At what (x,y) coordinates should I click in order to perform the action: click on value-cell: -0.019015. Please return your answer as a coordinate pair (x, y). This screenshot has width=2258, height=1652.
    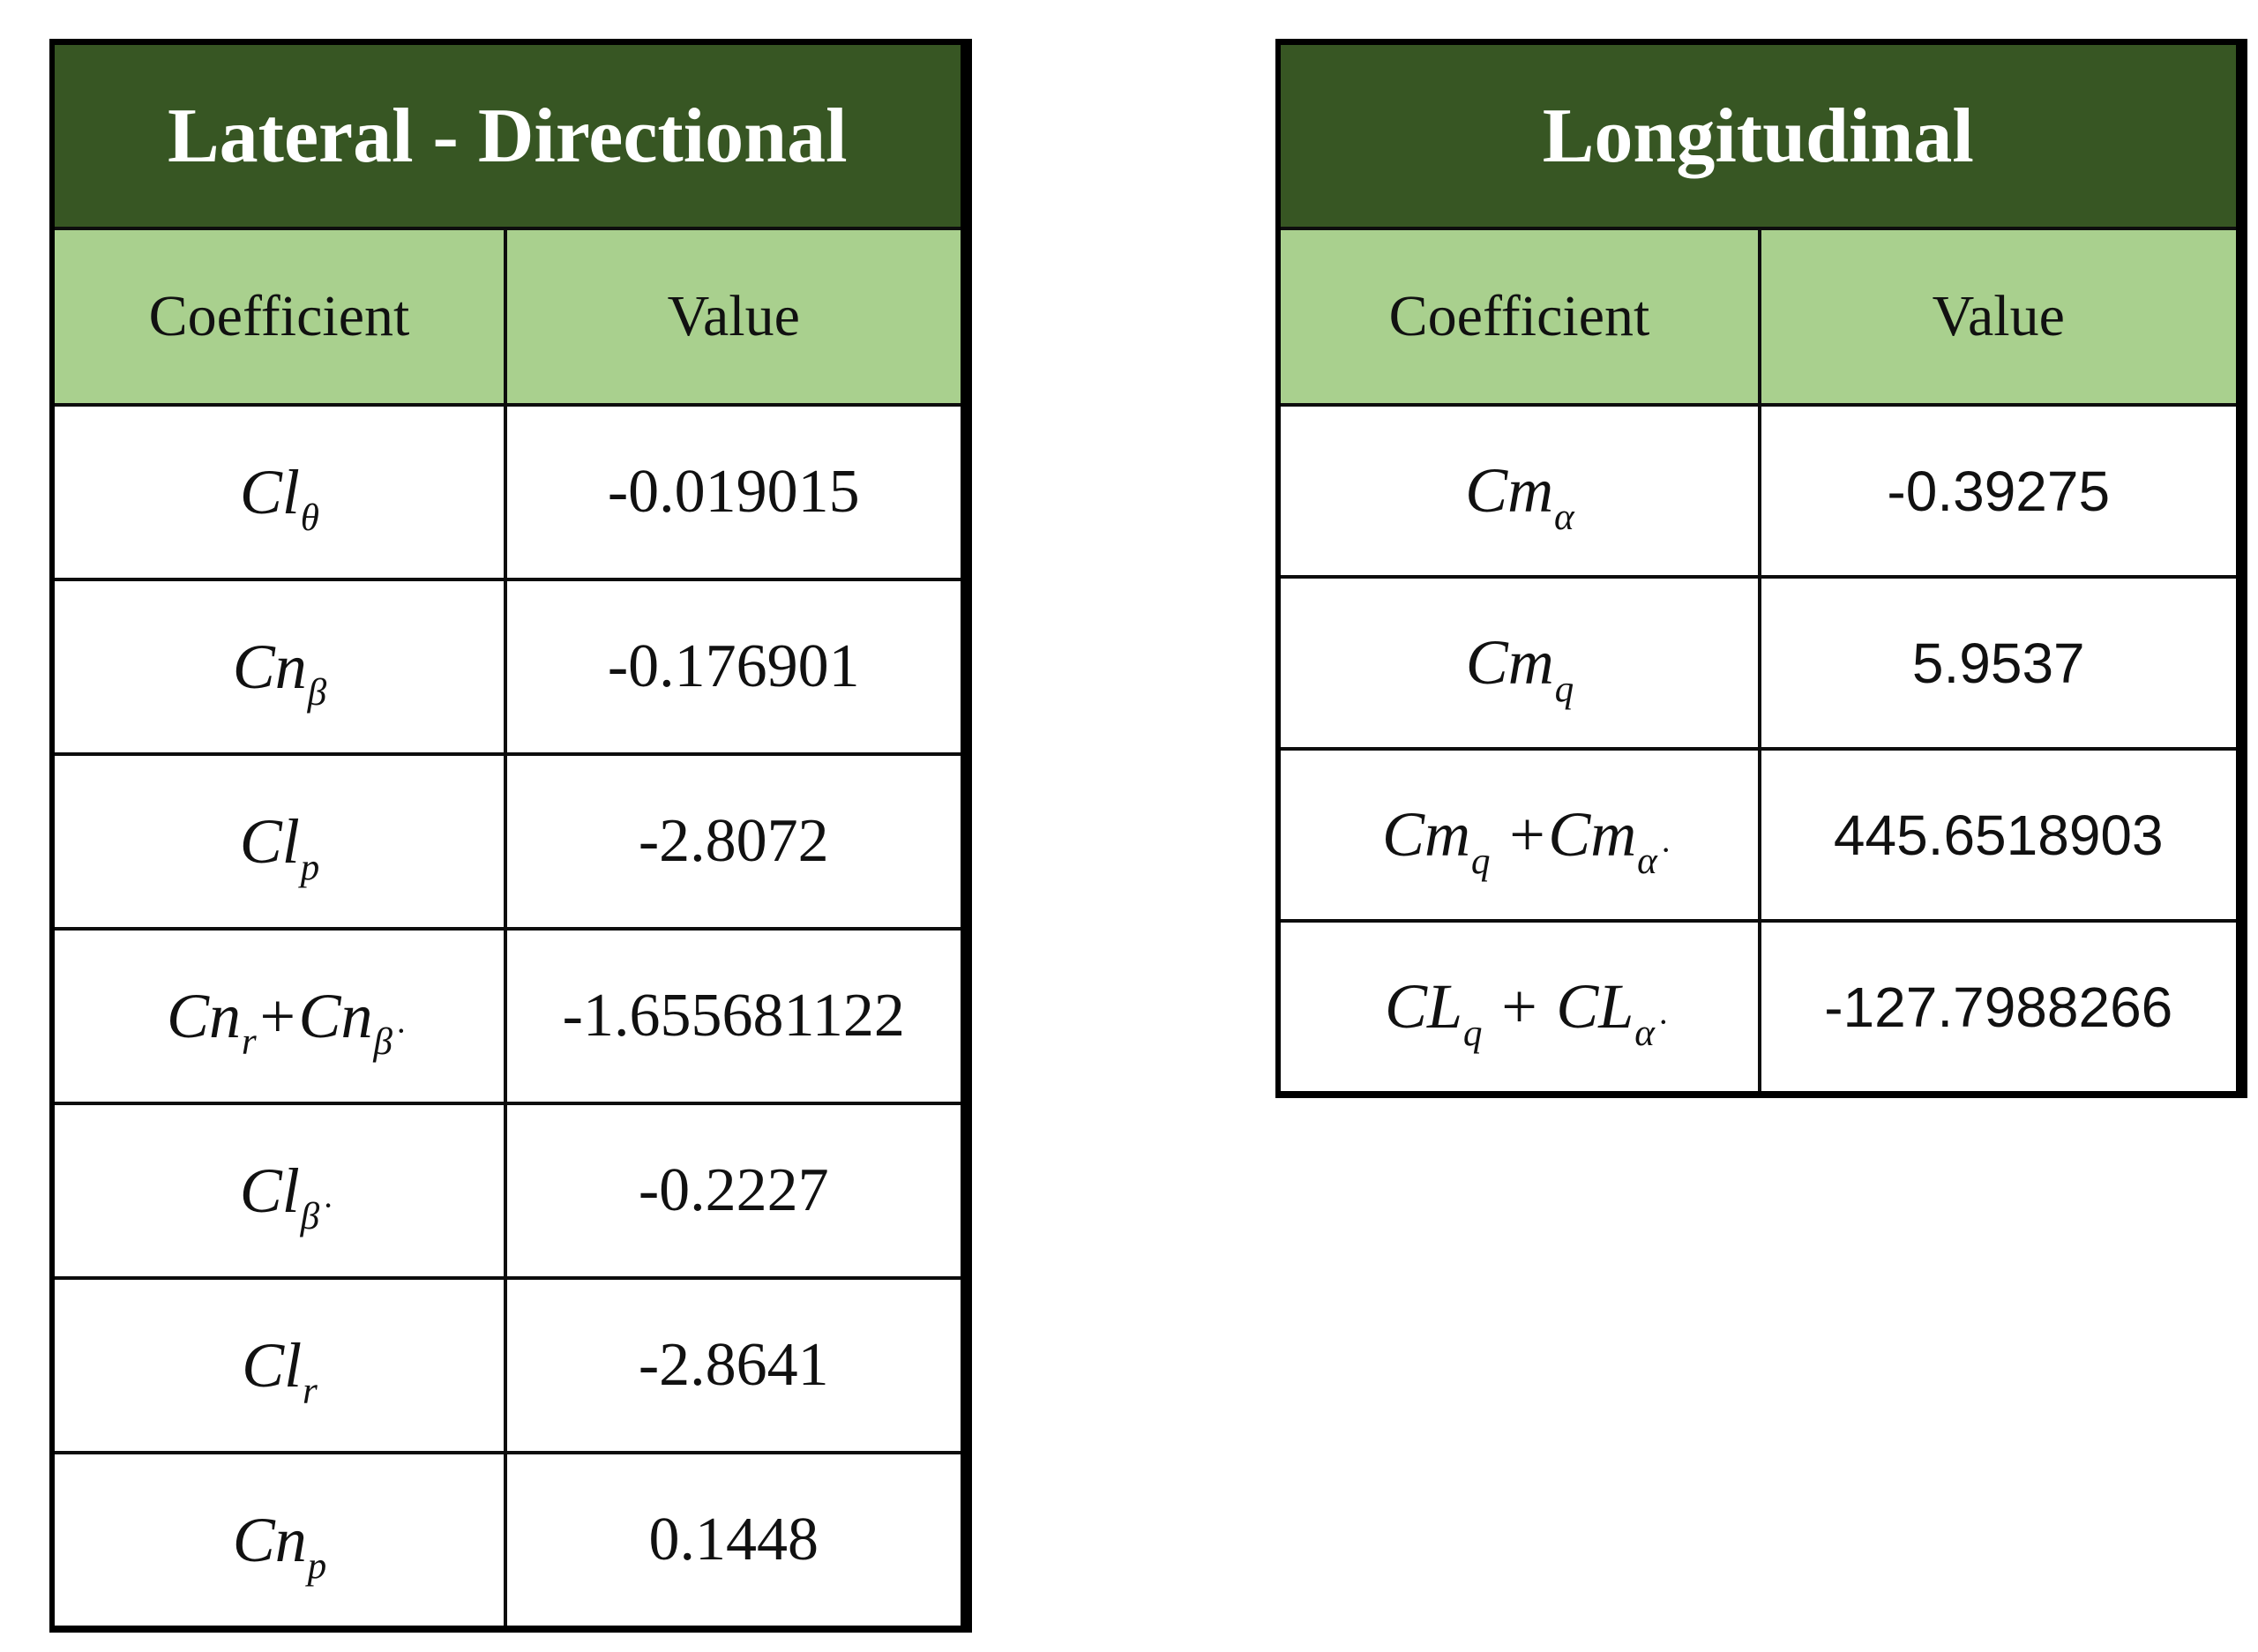
    Looking at the image, I should click on (736, 492).